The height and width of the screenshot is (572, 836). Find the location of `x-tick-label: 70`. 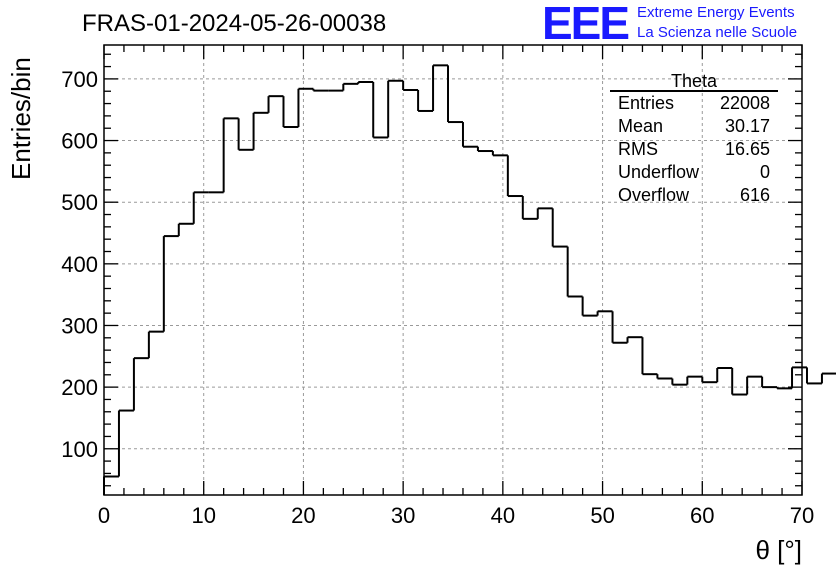

x-tick-label: 70 is located at coordinates (802, 515).